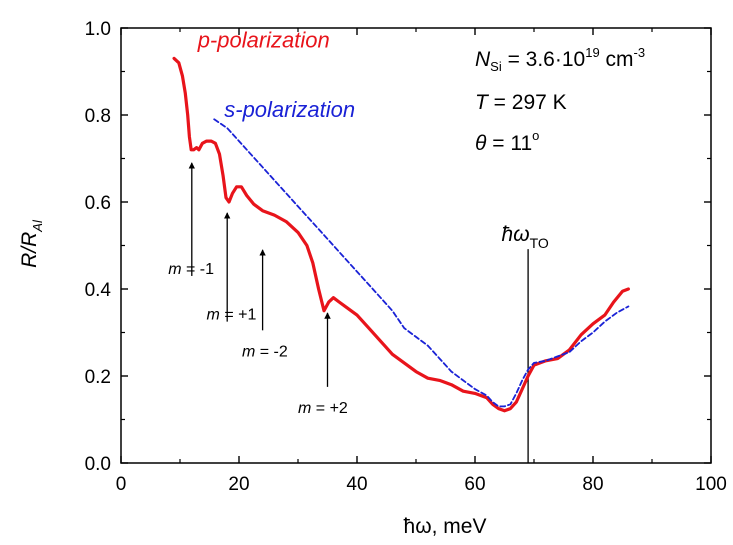 This screenshot has width=733, height=545. I want to click on y-tick-label: 0.4, so click(98, 290).